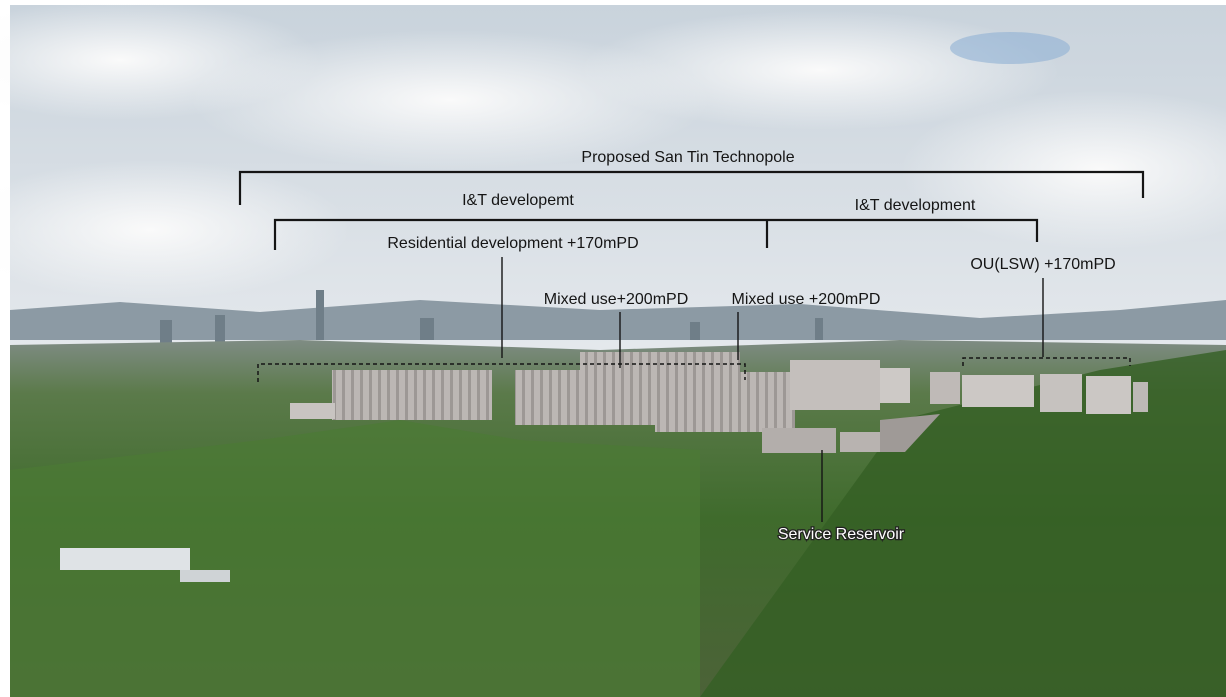 The image size is (1226, 697). I want to click on massing-models, so click(719, 402).